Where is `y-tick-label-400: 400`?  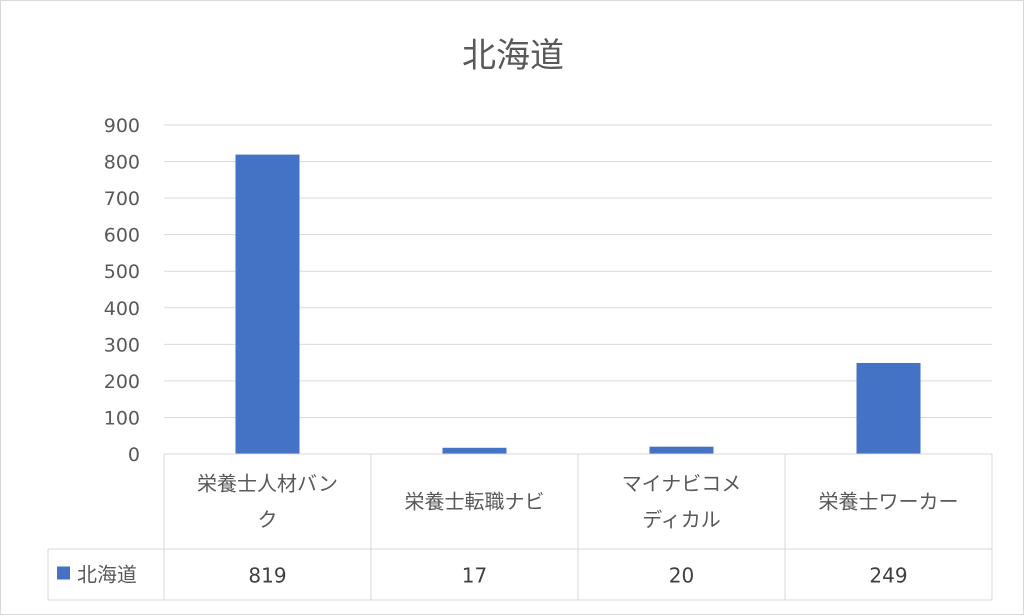 y-tick-label-400: 400 is located at coordinates (122, 309).